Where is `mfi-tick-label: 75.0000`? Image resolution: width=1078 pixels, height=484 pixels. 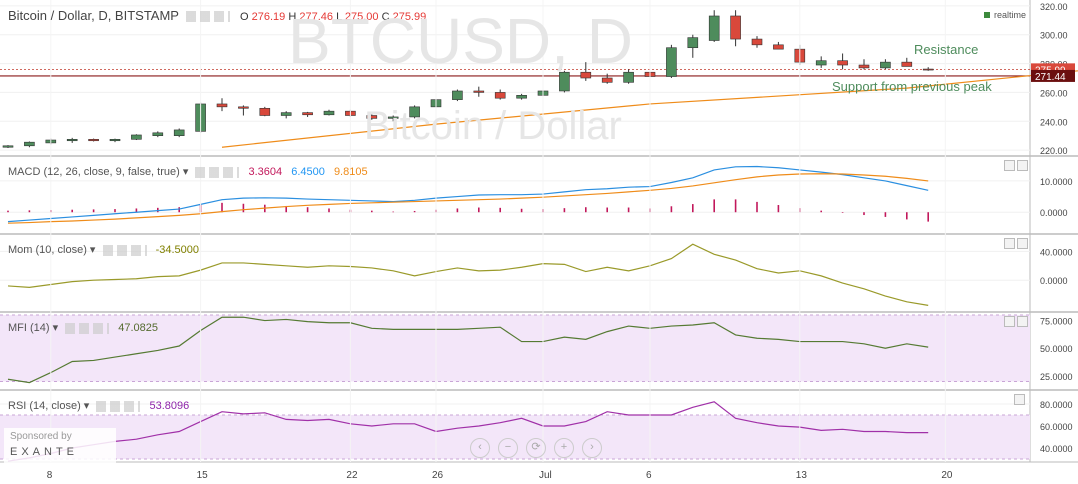 mfi-tick-label: 75.0000 is located at coordinates (1056, 322).